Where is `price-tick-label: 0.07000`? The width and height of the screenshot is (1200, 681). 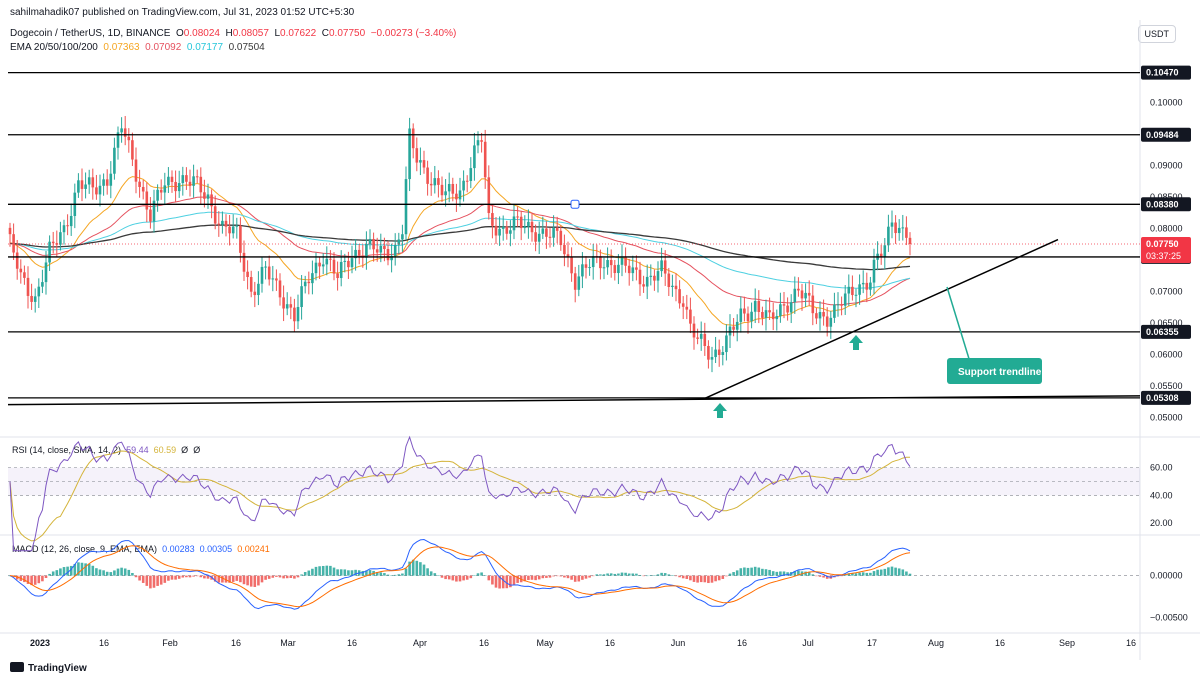 price-tick-label: 0.07000 is located at coordinates (1166, 291).